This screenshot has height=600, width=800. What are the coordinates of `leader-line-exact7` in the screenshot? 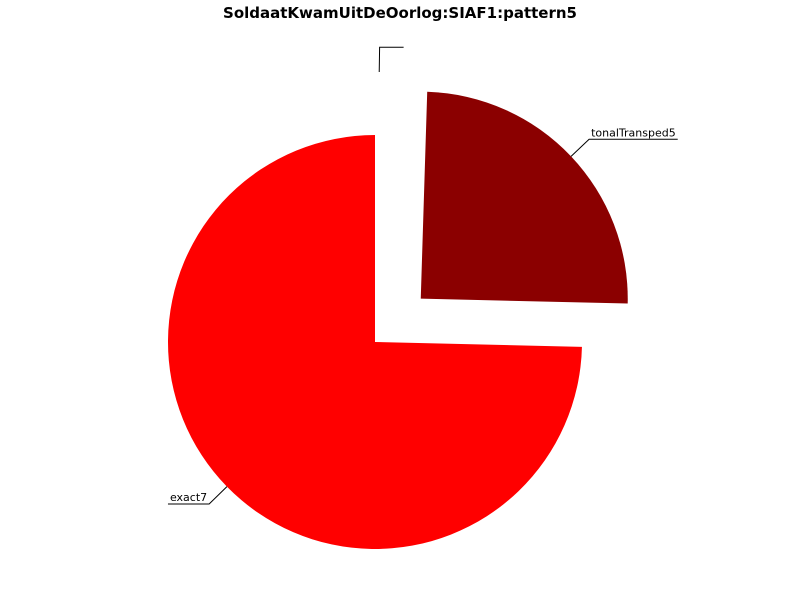 It's located at (197, 495).